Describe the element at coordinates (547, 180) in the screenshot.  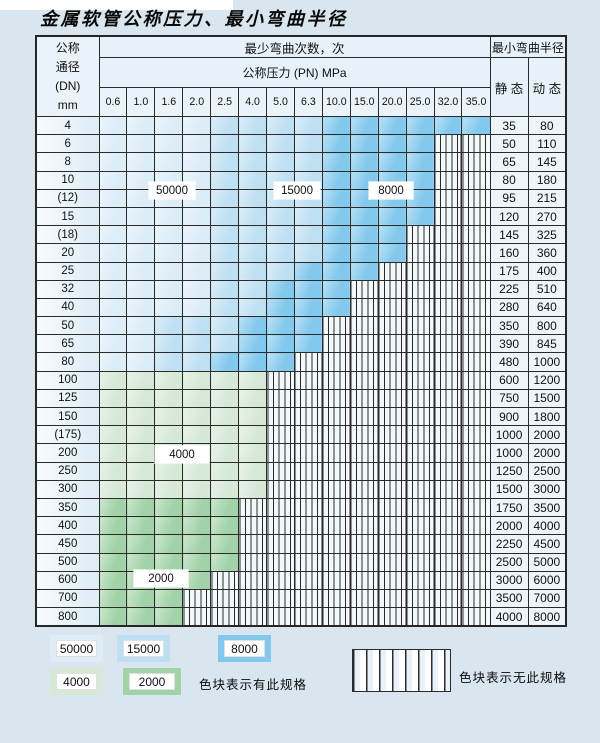
I see `dynamic-value: 180` at that location.